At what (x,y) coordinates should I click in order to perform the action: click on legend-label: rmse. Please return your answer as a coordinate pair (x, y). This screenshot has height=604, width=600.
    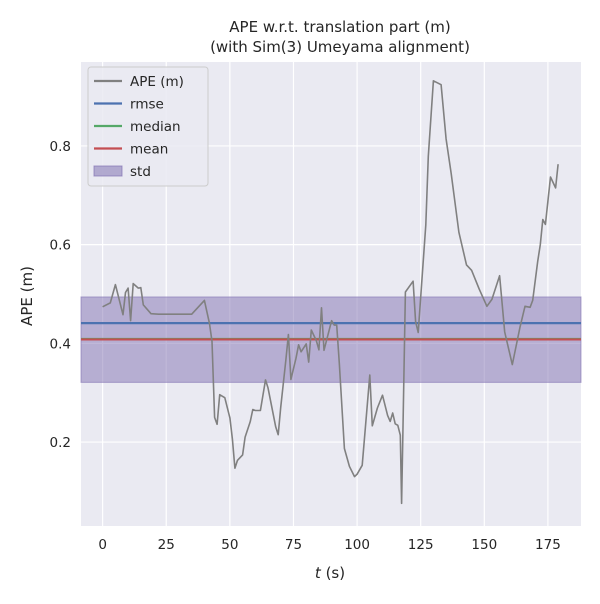
    Looking at the image, I should click on (147, 105).